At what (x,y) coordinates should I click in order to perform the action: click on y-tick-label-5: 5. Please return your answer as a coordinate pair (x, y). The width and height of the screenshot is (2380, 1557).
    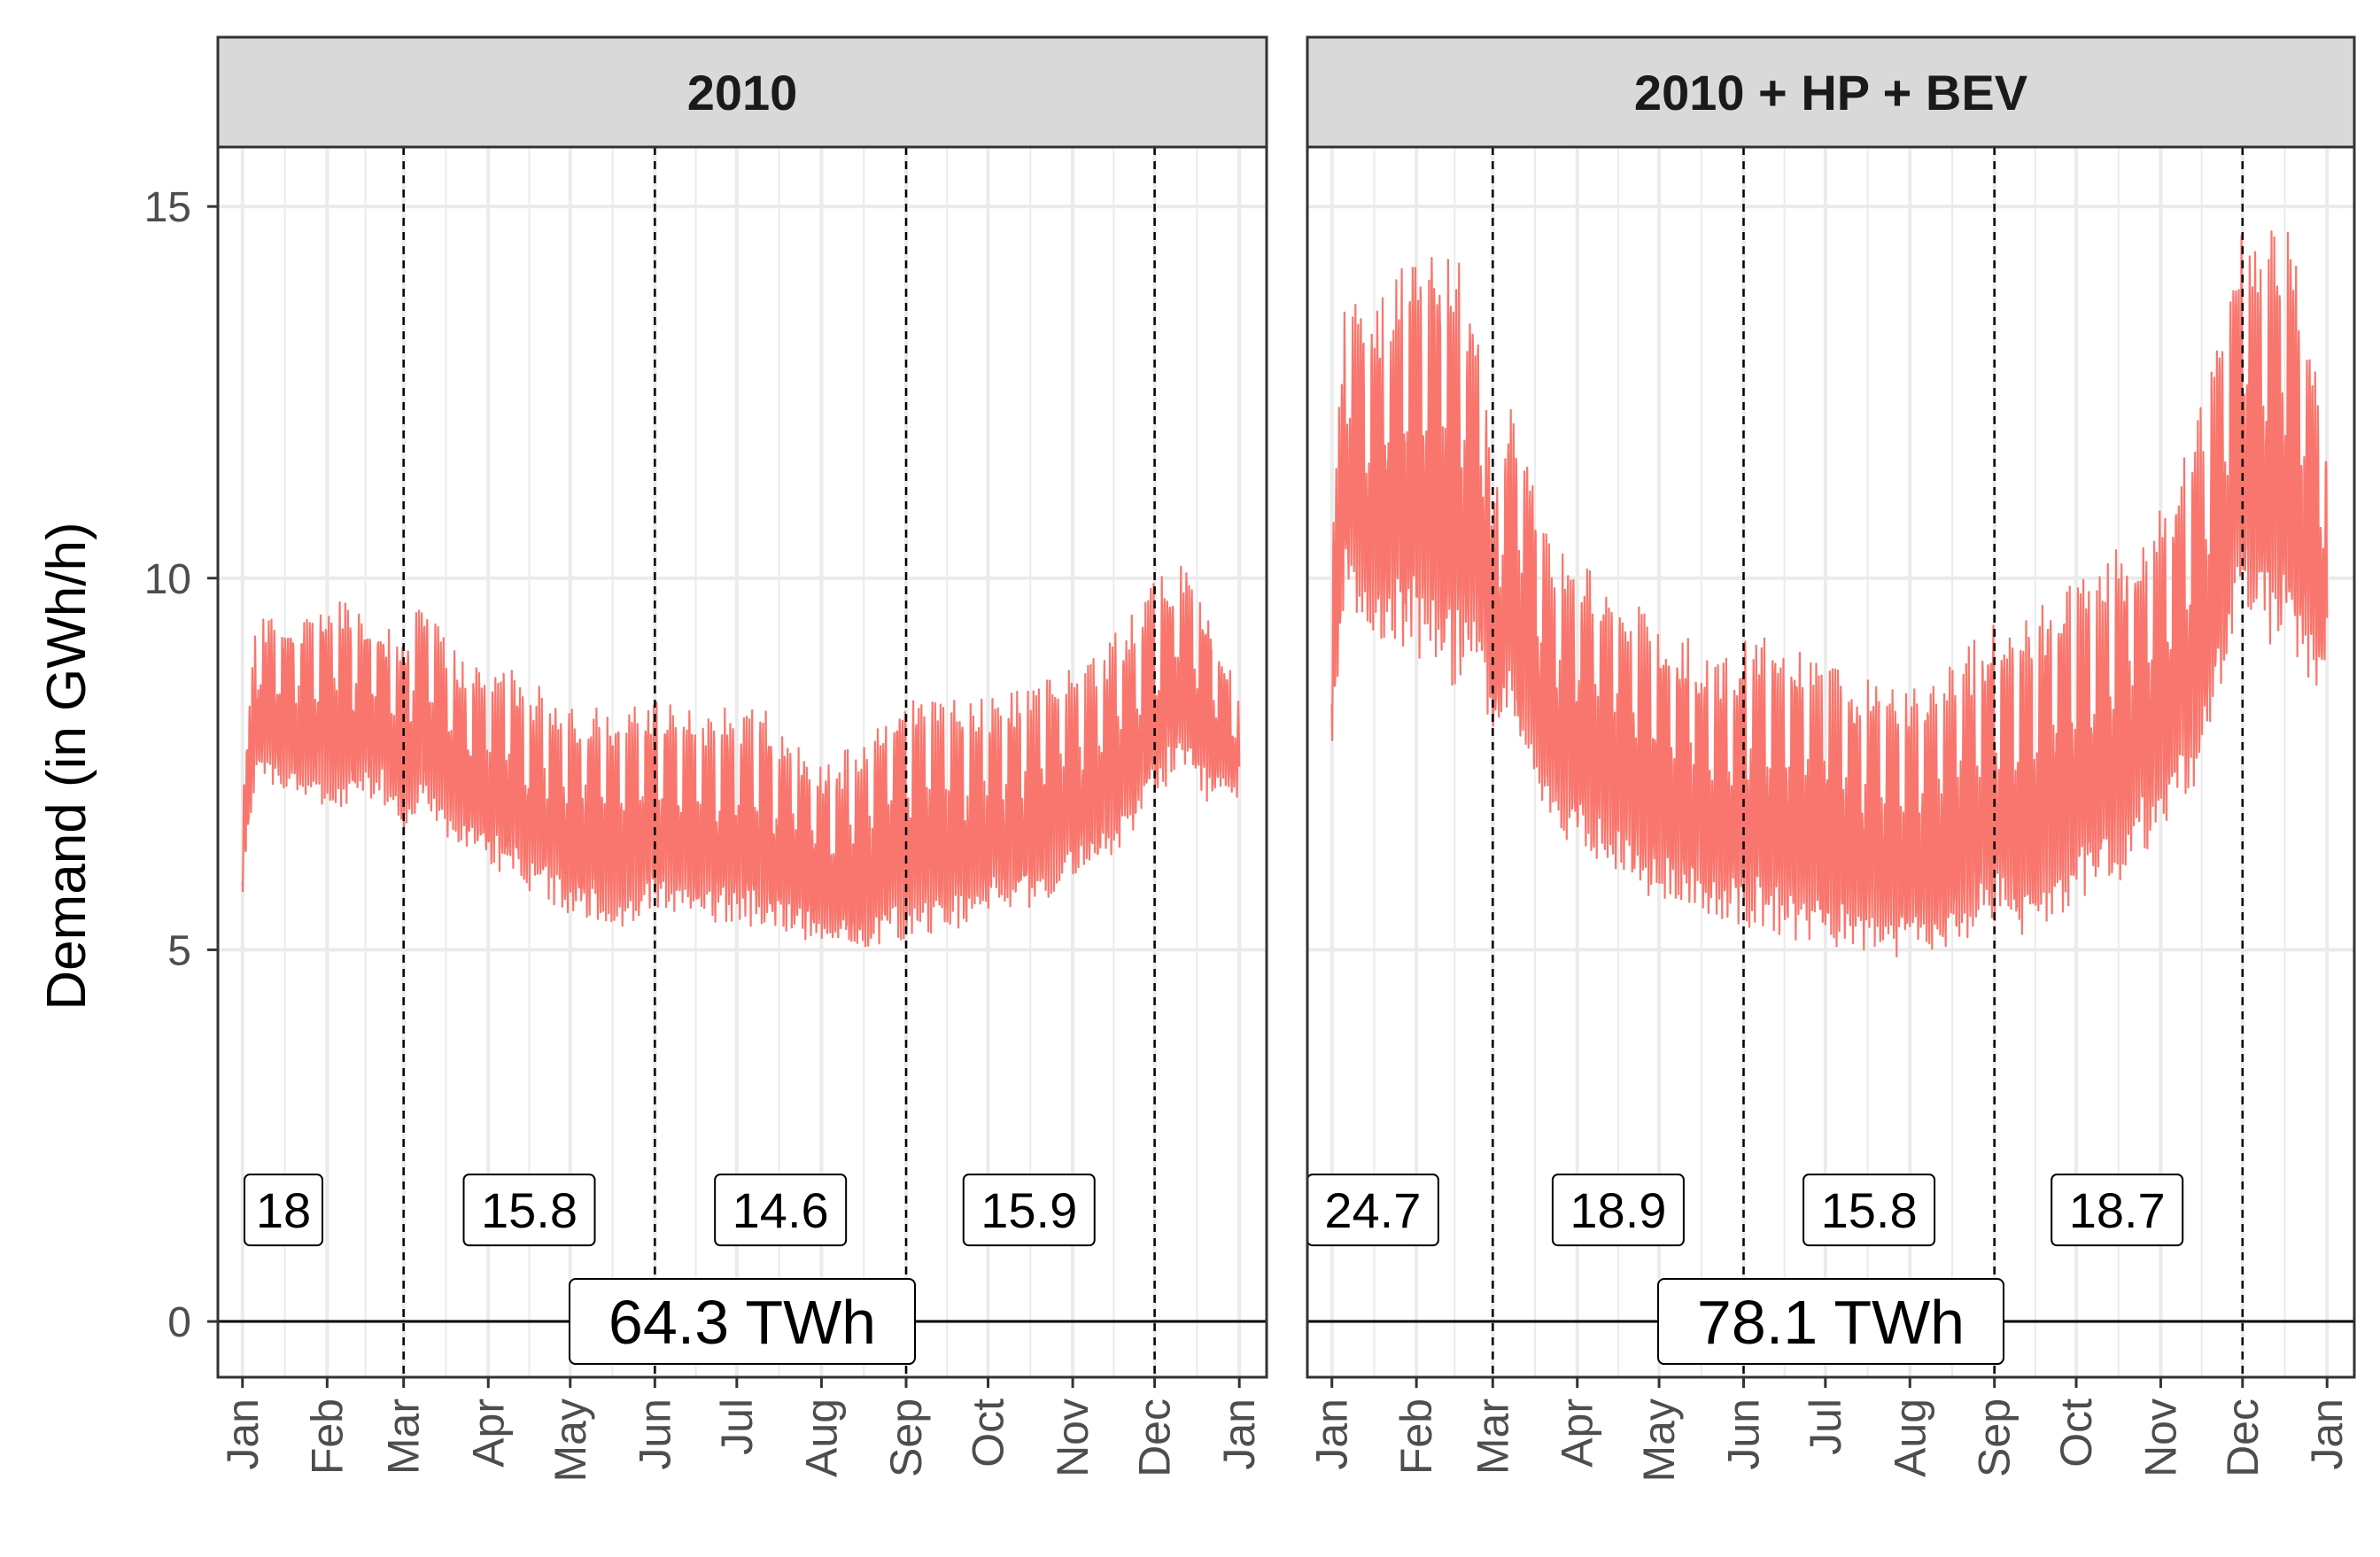
    Looking at the image, I should click on (179, 950).